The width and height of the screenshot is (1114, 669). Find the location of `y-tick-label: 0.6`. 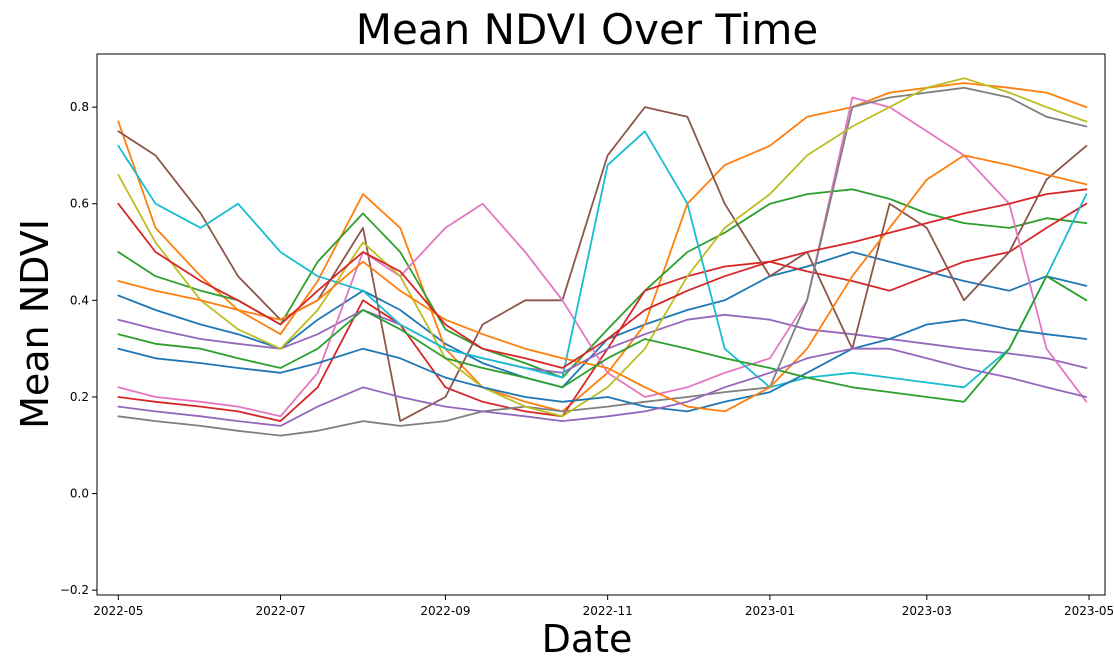

y-tick-label: 0.6 is located at coordinates (79, 204).